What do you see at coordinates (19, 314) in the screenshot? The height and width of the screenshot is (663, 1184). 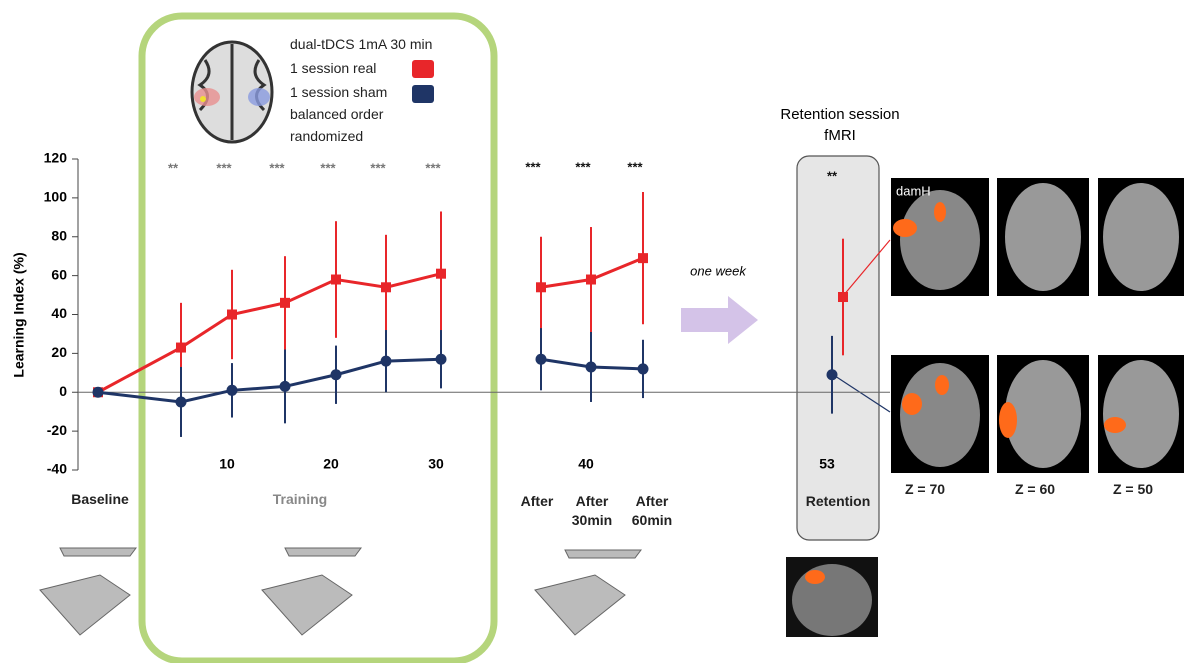 I see `y-axis-label: Learning Index (%)` at bounding box center [19, 314].